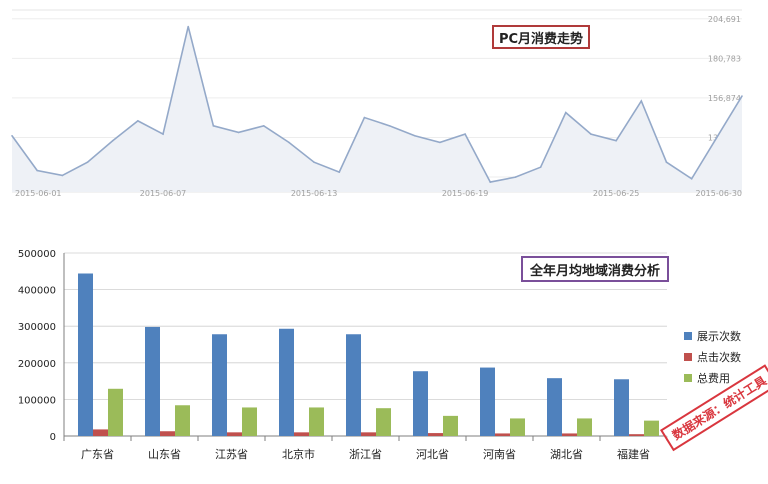  Describe the element at coordinates (163, 193) in the screenshot. I see `x-tick-label: 2015-06-07` at that location.